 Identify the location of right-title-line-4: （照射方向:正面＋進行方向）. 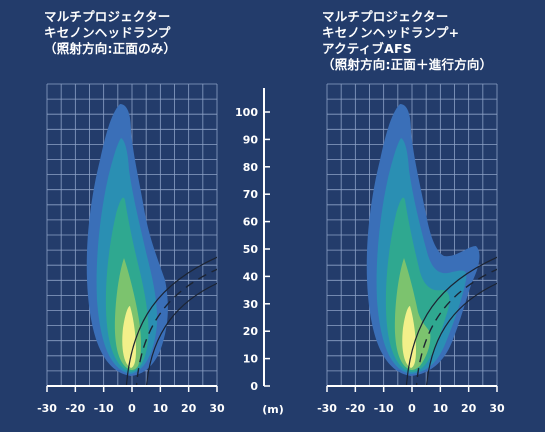
(407, 64).